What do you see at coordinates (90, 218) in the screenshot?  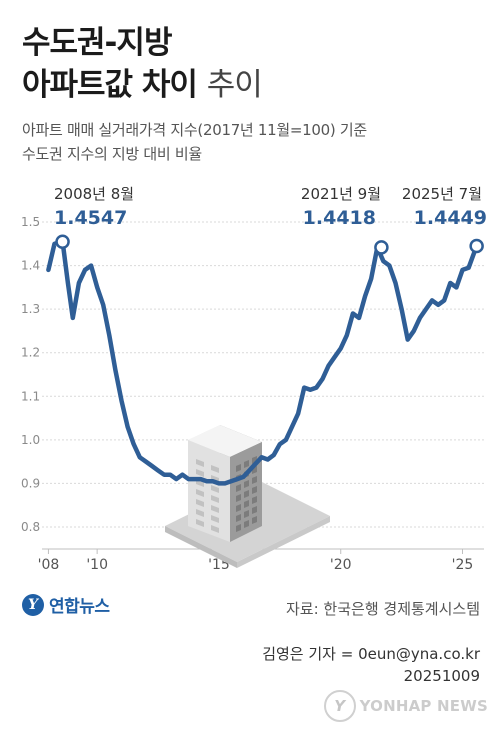 I see `annotation-value: 1.4547` at bounding box center [90, 218].